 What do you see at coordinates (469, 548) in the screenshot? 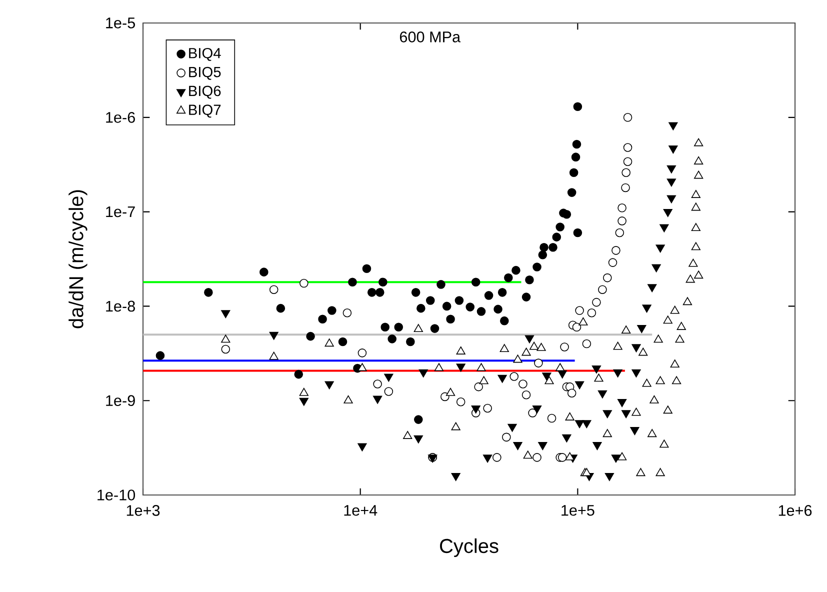
I see `x-axis-title: Cycles` at bounding box center [469, 548].